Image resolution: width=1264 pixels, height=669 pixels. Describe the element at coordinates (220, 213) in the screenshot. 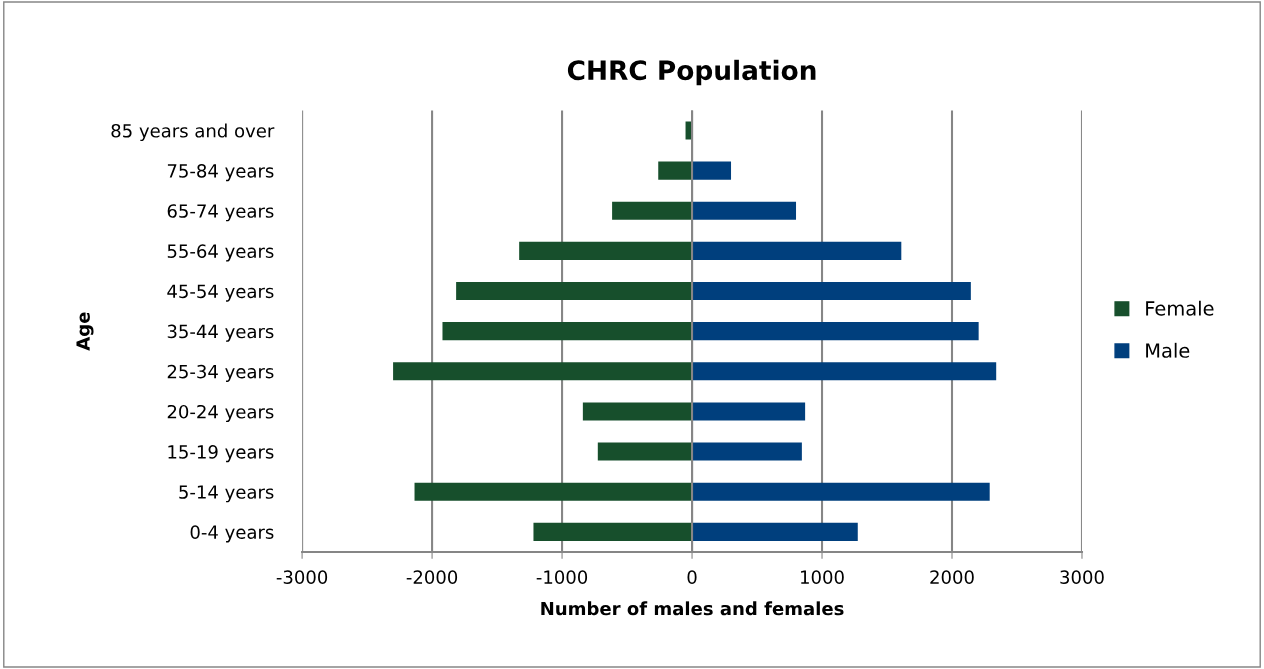

I see `y-tick-label: 65-74 years` at that location.